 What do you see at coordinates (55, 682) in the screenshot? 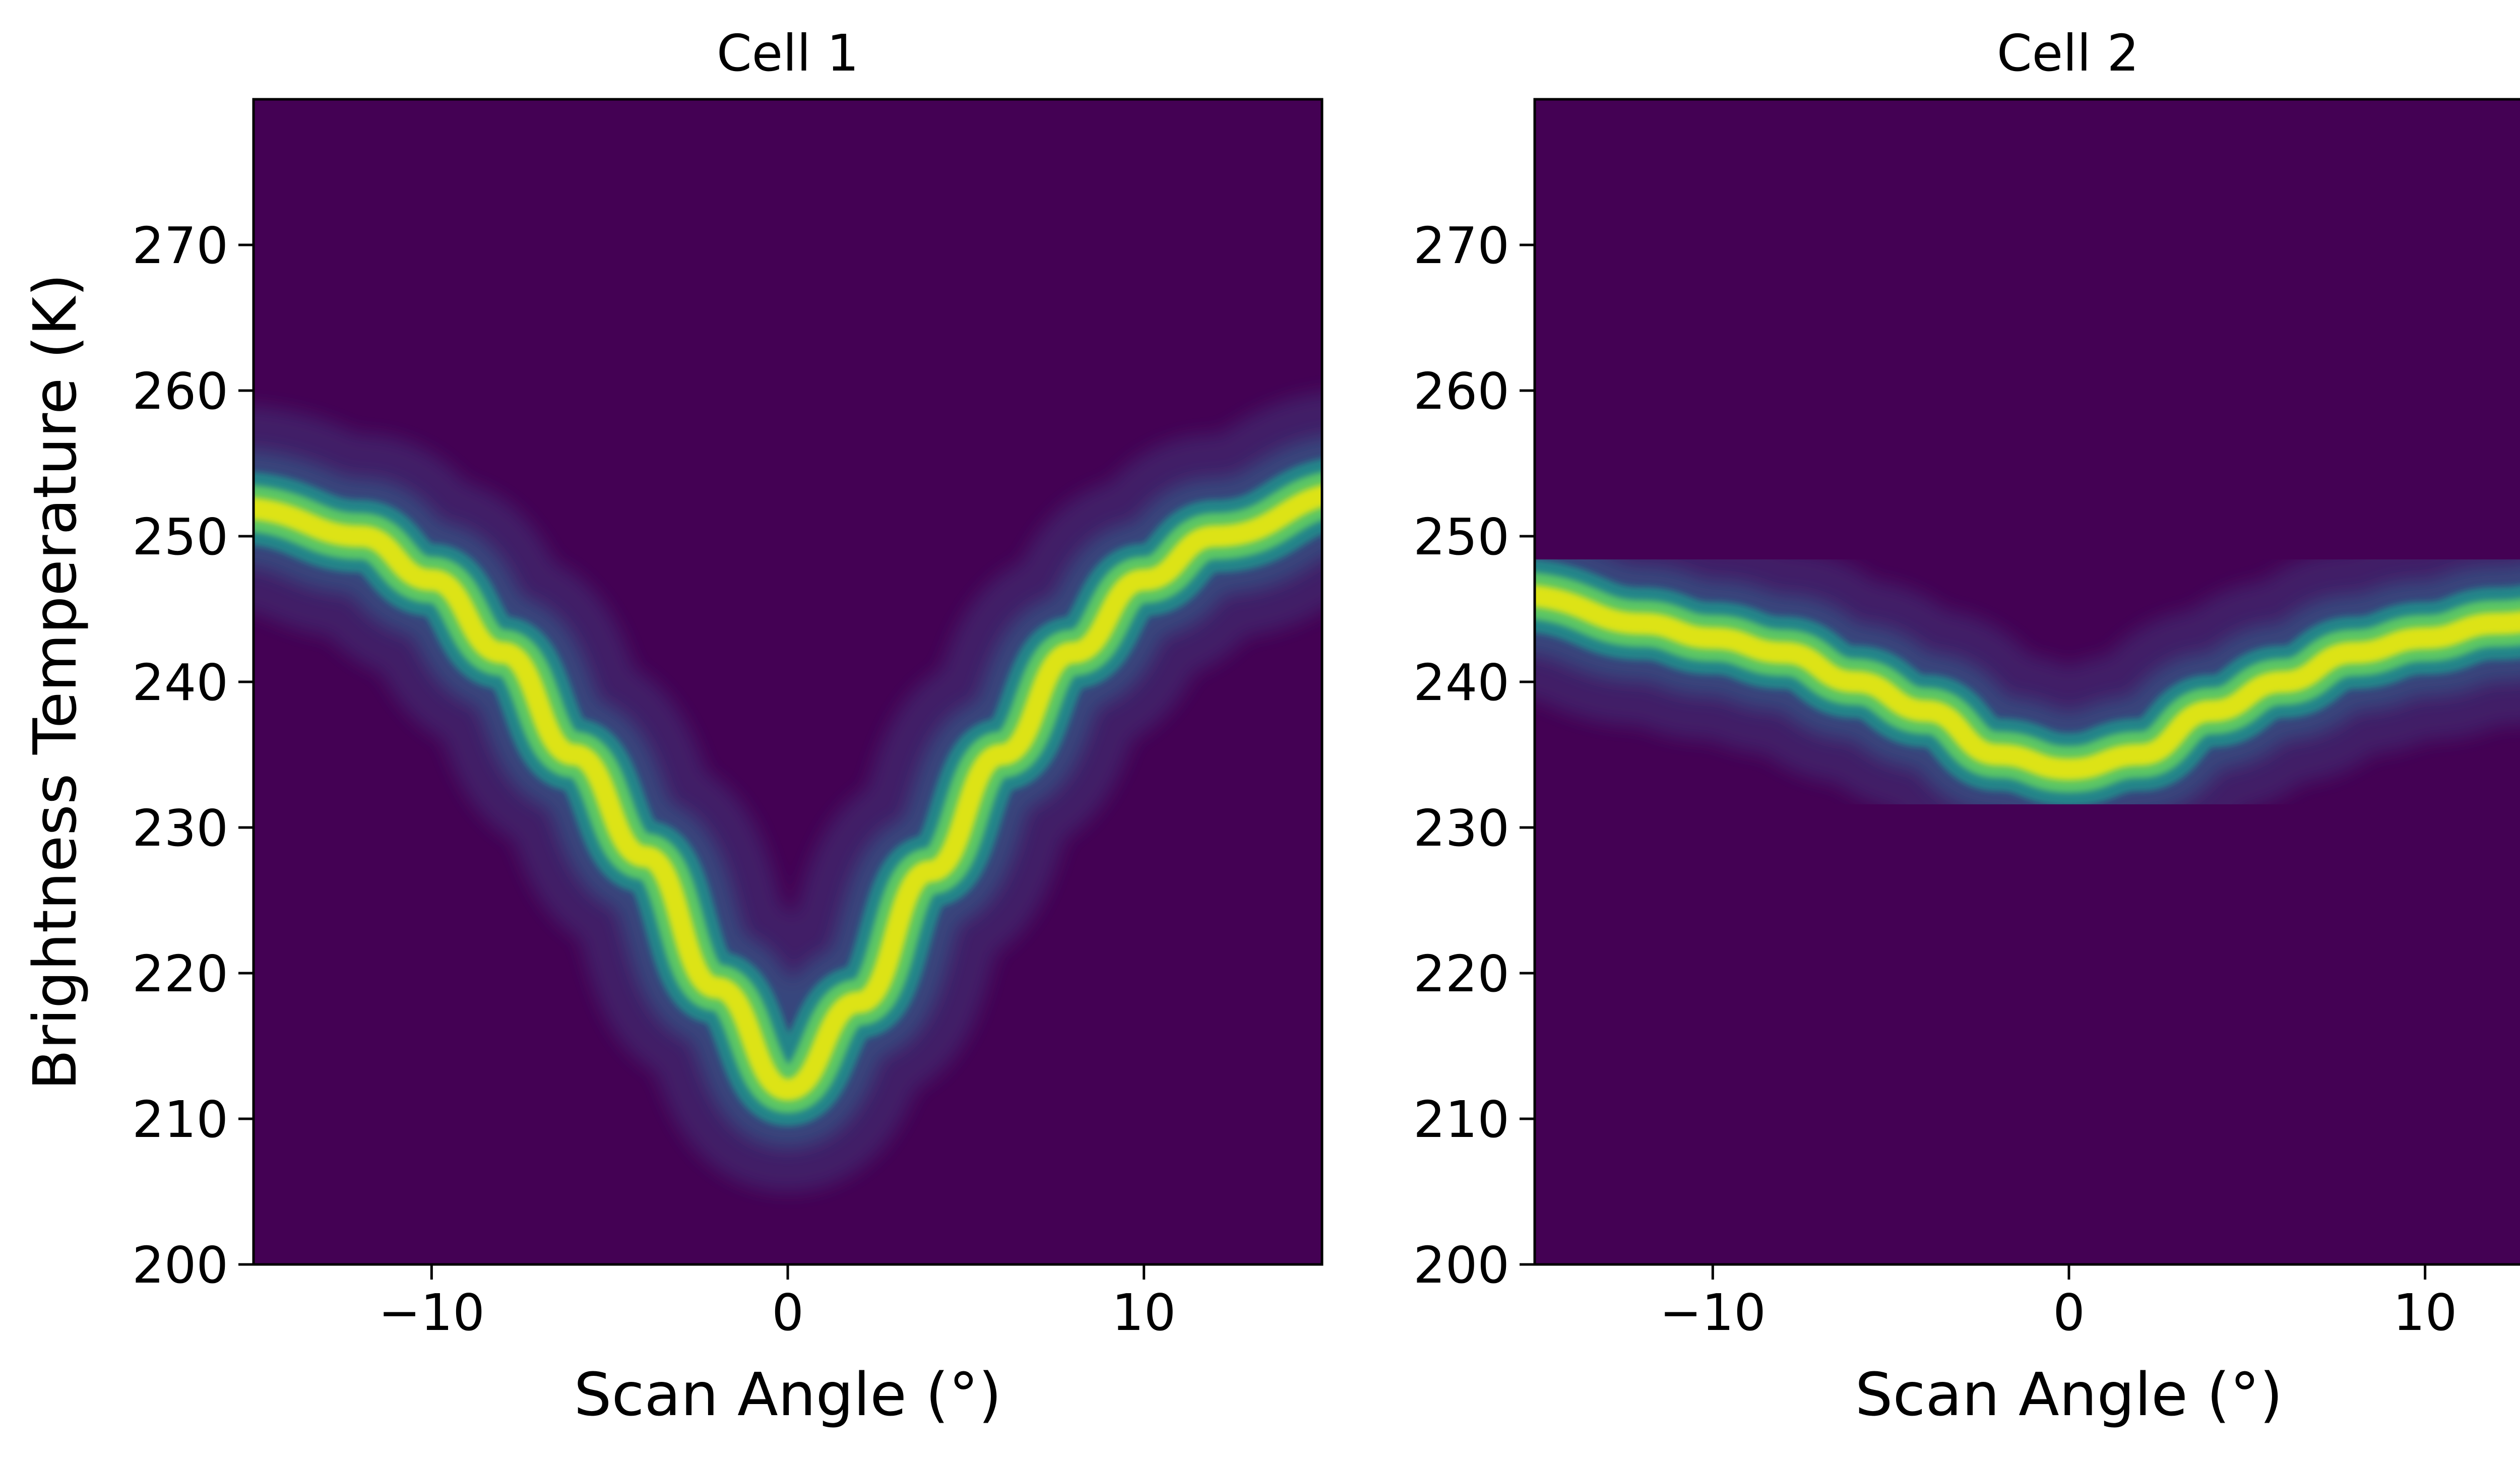
I see `y-axis-label: Brightness Temperature (K)` at bounding box center [55, 682].